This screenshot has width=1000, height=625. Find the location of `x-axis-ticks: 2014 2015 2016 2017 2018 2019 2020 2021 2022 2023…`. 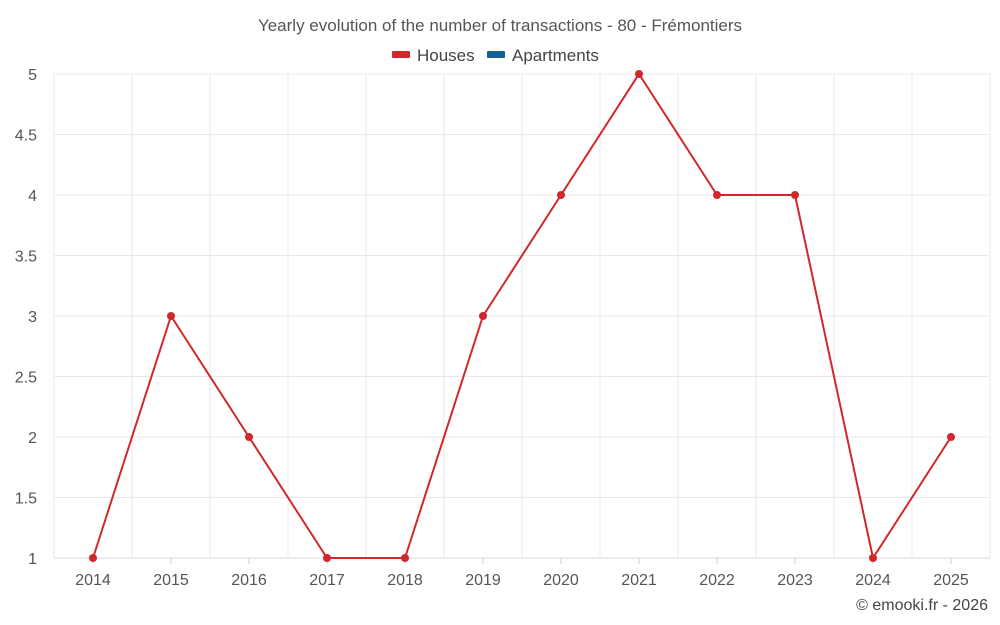

x-axis-ticks: 2014 2015 2016 2017 2018 2019 2020 2021 2022 2023… is located at coordinates (522, 573).